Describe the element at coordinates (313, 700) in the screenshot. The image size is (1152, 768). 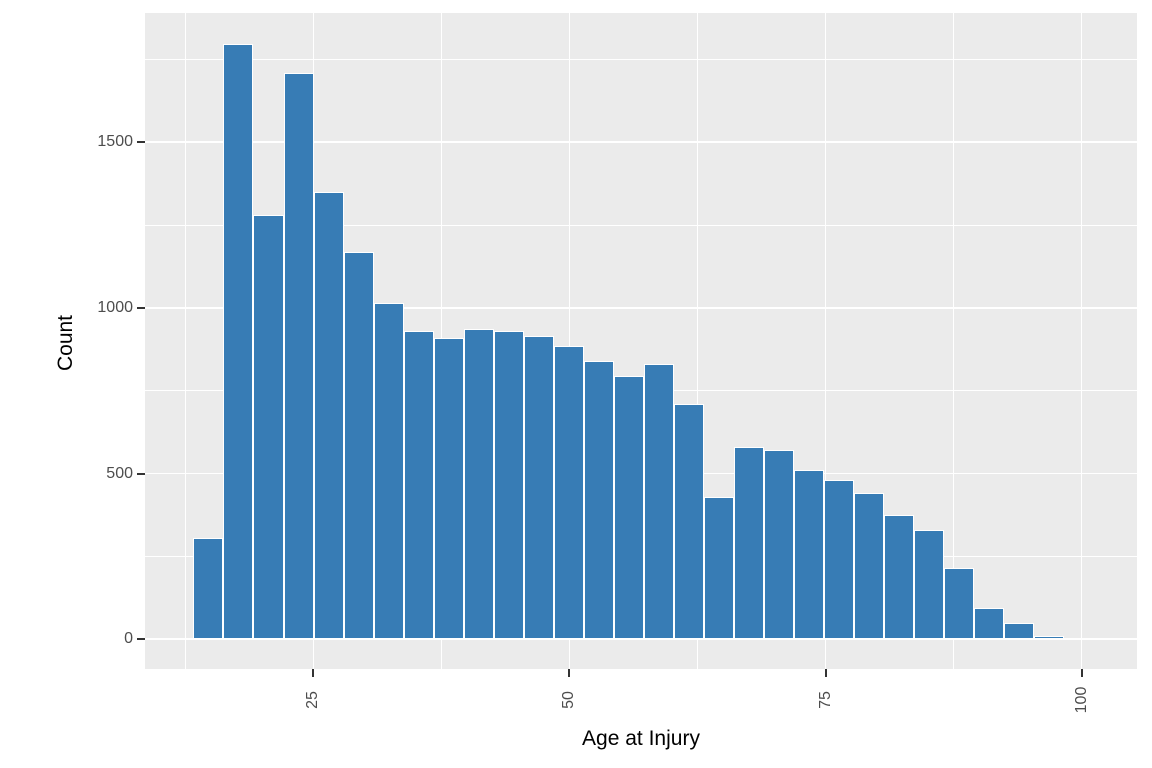
I see `x-tick-label: 25` at that location.